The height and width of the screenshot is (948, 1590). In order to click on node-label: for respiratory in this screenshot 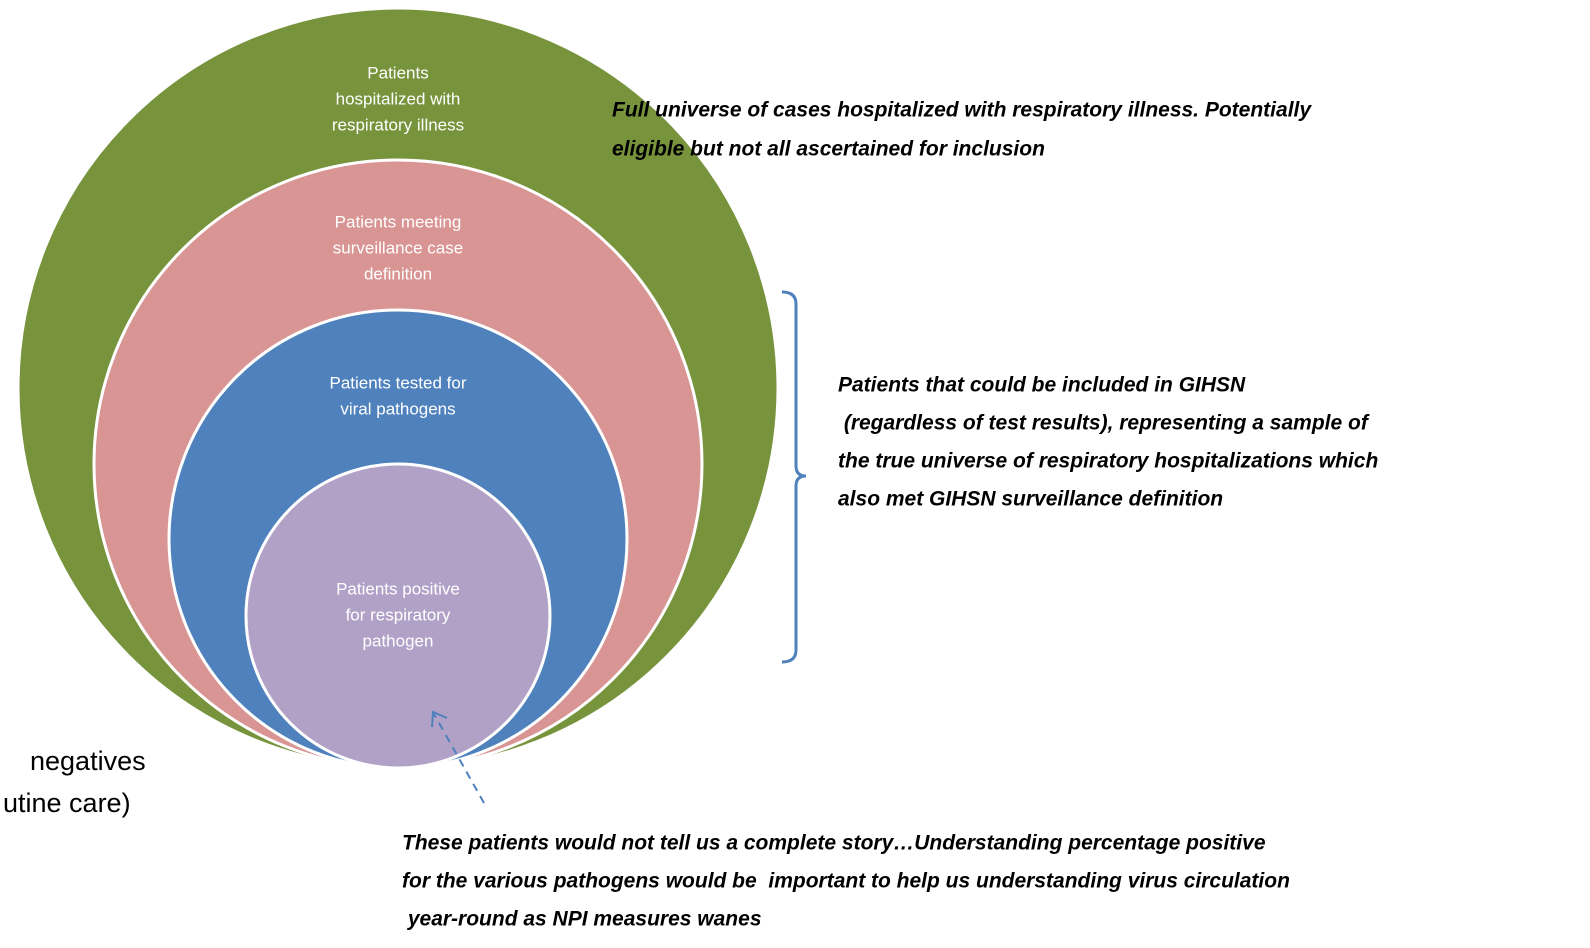, I will do `click(398, 614)`.